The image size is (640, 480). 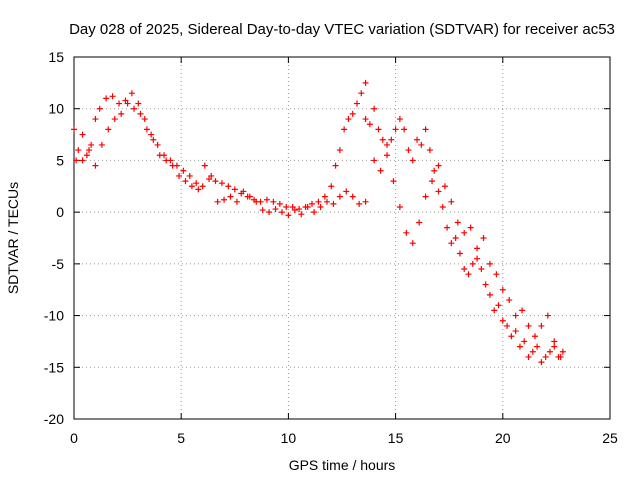 What do you see at coordinates (342, 465) in the screenshot?
I see `x-axis-label: GPS time / hours` at bounding box center [342, 465].